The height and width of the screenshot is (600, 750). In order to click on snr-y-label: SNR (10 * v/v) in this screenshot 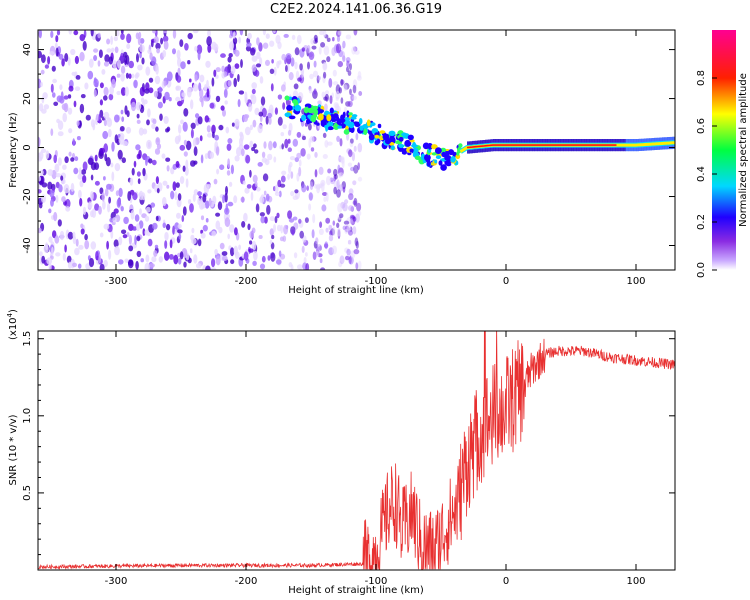, I will do `click(13, 449)`.